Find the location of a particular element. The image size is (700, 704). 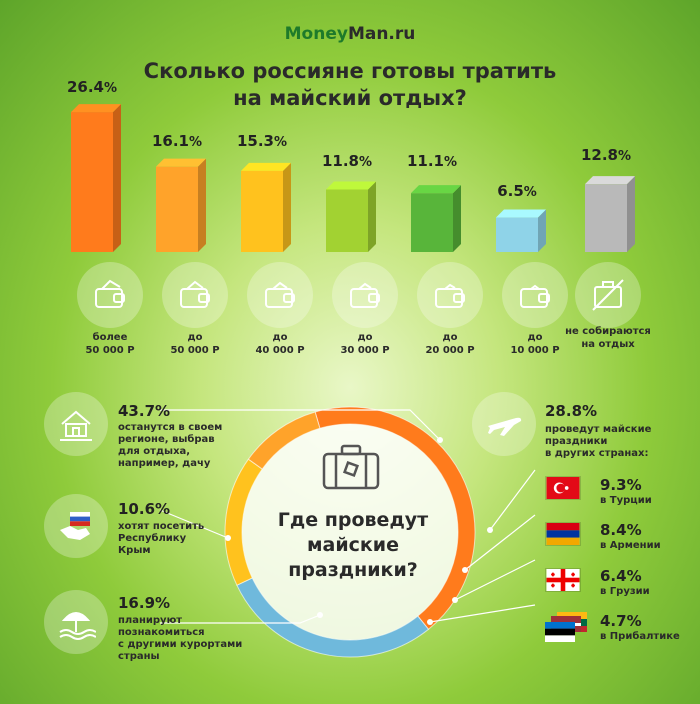

country-percent: 8.4% is located at coordinates (621, 530).